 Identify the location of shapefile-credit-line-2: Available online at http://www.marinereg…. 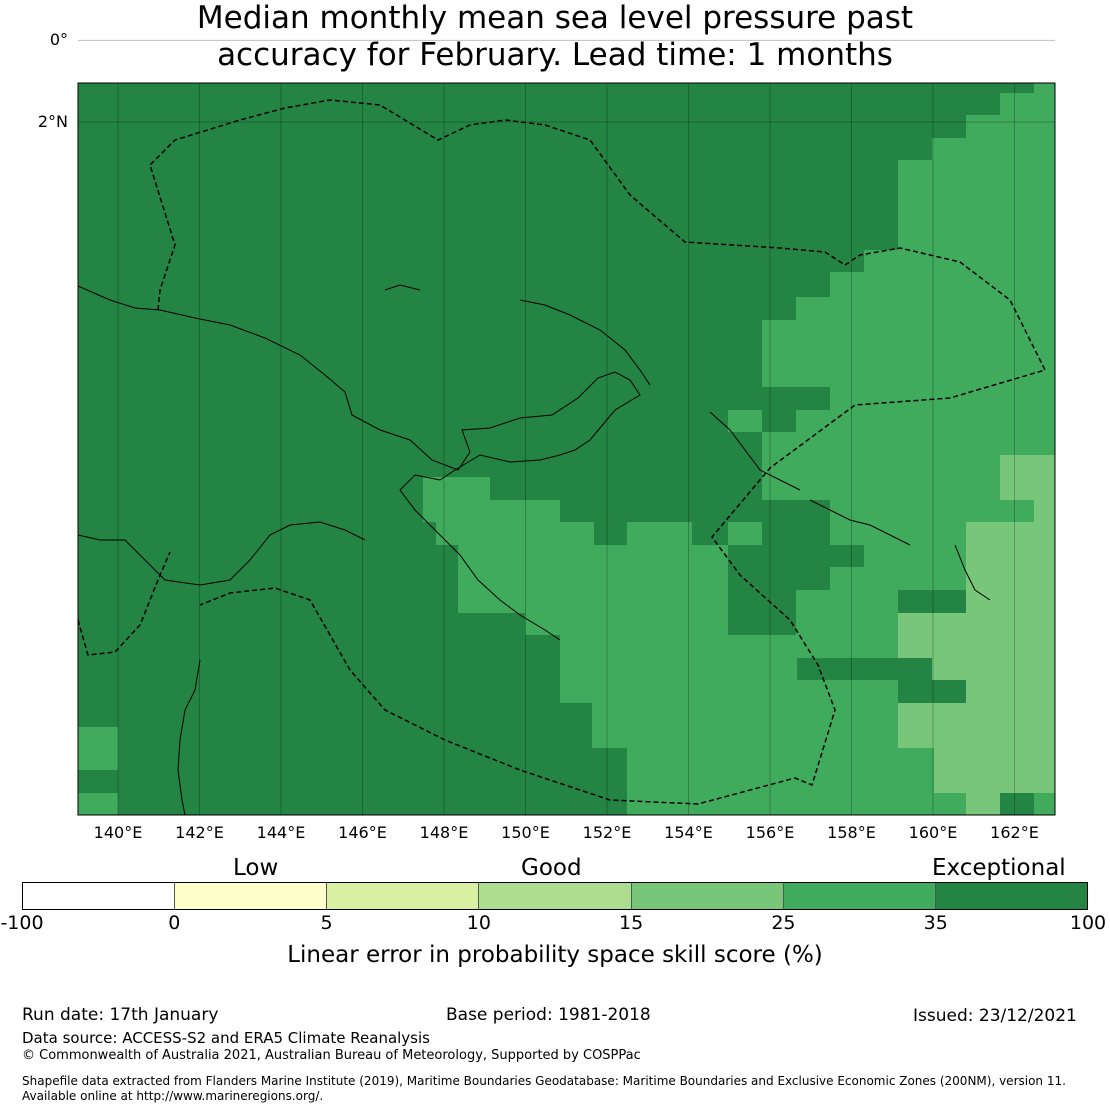
(173, 1096).